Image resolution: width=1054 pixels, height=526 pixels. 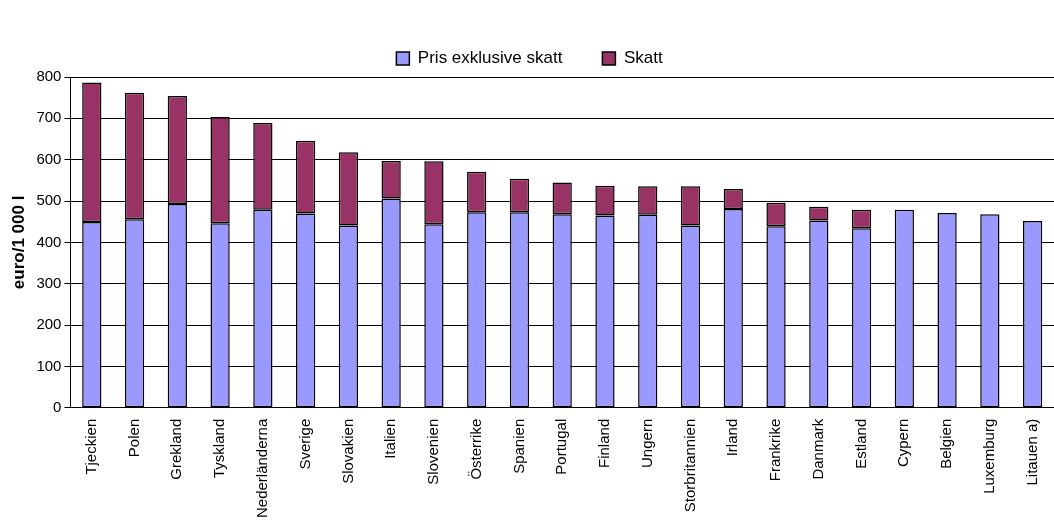 What do you see at coordinates (475, 449) in the screenshot?
I see `x-tick-label: Österrike` at bounding box center [475, 449].